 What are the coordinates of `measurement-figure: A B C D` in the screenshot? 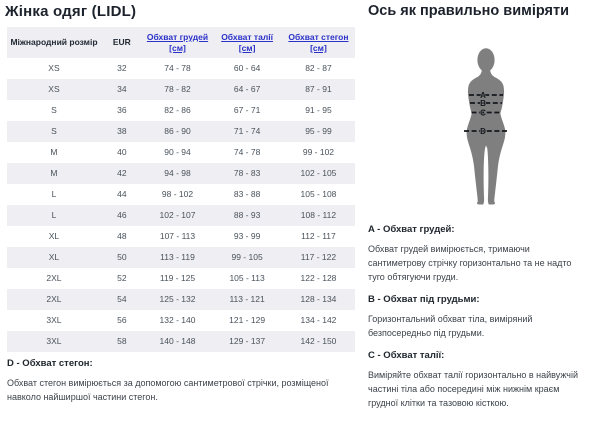 It's located at (486, 126).